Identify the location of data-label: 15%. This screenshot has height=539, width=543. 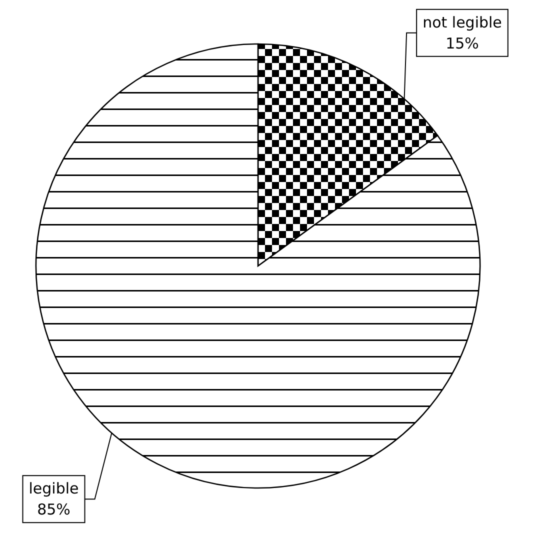
(462, 43).